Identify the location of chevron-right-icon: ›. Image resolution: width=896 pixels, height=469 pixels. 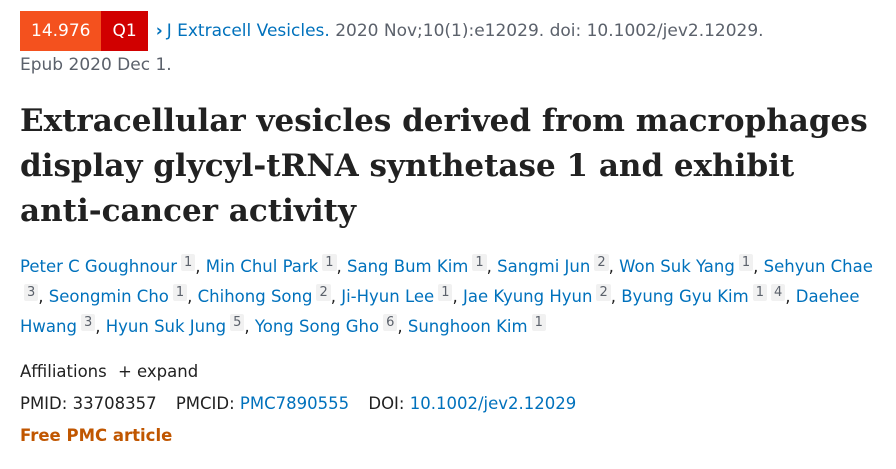
(159, 31).